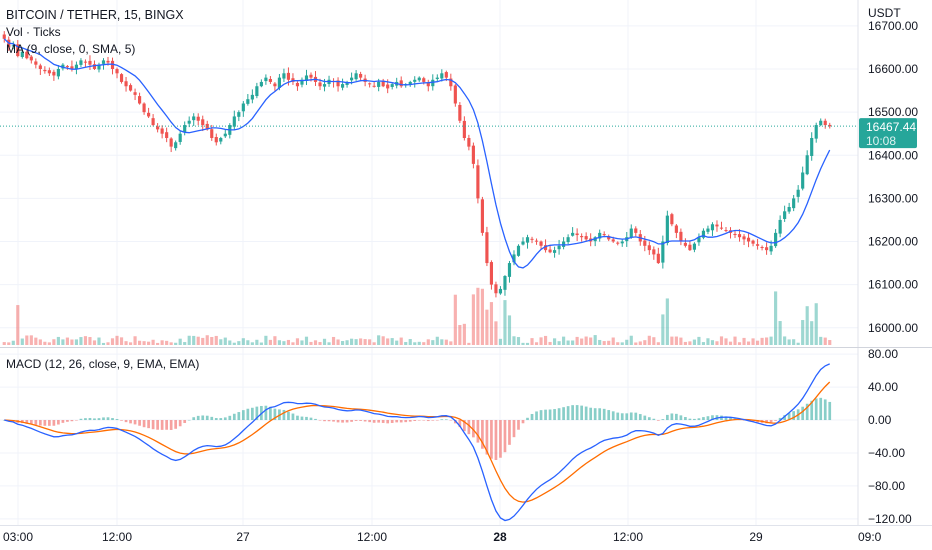 The width and height of the screenshot is (932, 550). I want to click on price-tick-label: 16200.00, so click(893, 242).